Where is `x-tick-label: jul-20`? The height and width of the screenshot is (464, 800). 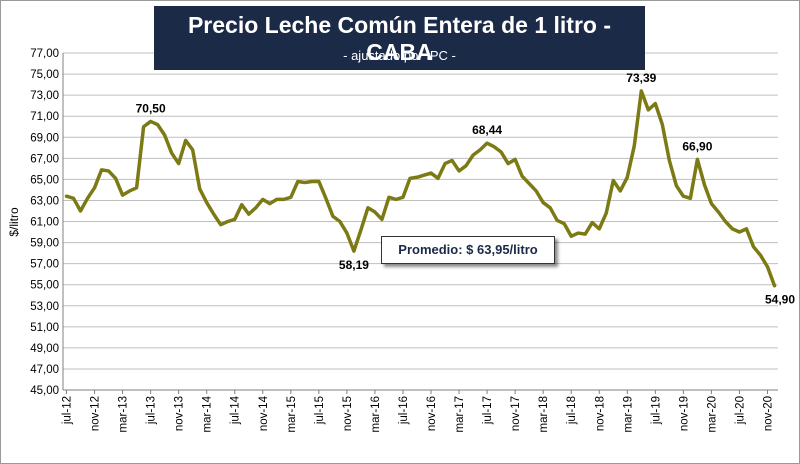 x-tick-label: jul-20 is located at coordinates (740, 410).